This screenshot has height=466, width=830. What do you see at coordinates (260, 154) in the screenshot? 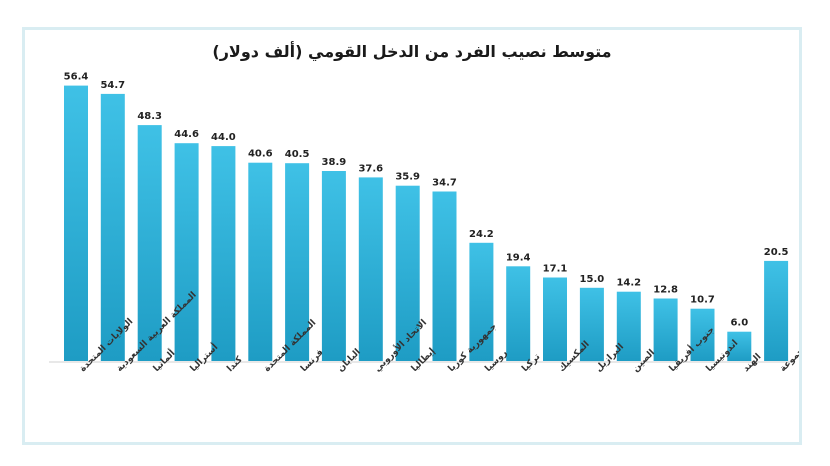
I see `bar-value-label: 40.6` at bounding box center [260, 154].